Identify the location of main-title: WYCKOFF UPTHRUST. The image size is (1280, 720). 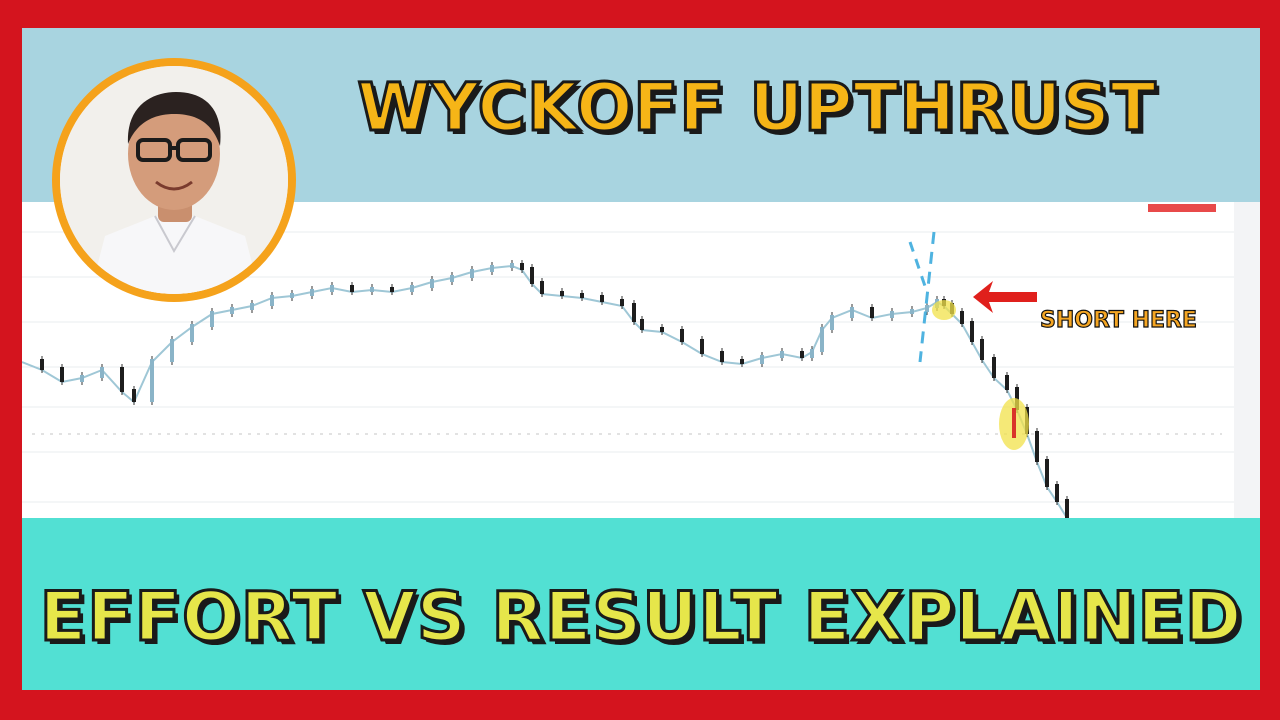
(756, 108).